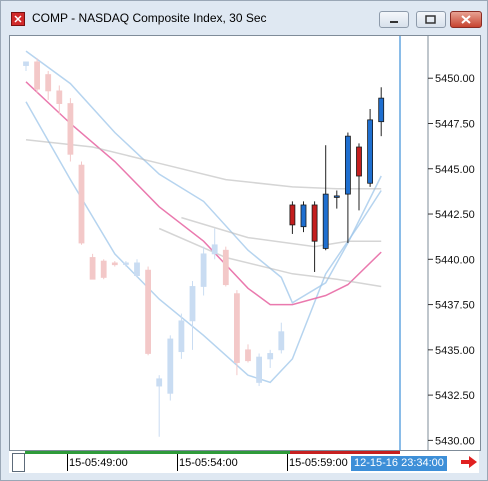  Describe the element at coordinates (455, 124) in the screenshot. I see `y-tick-label: 5447.50` at that location.